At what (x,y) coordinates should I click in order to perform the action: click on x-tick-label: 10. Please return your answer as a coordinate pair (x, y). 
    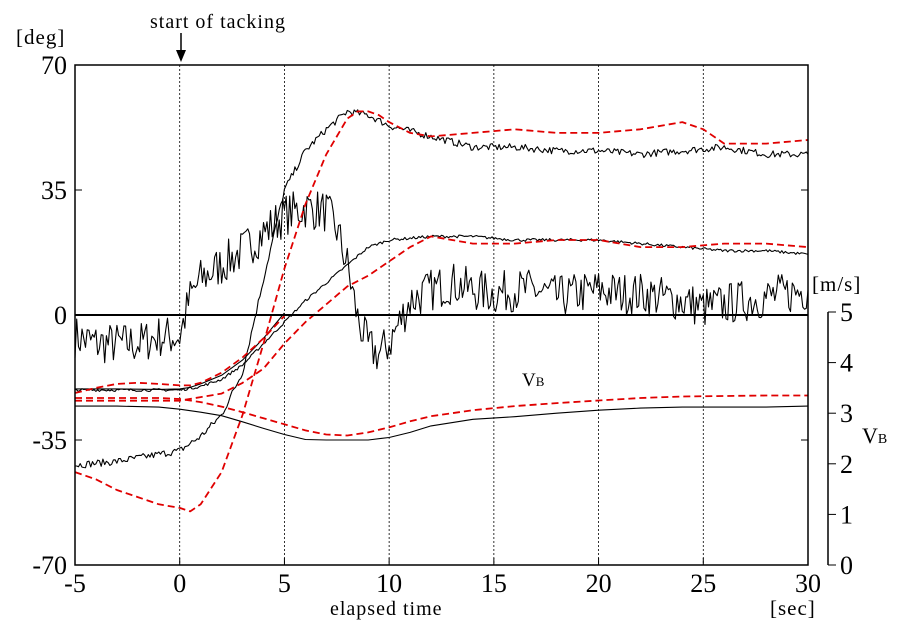
    Looking at the image, I should click on (389, 583).